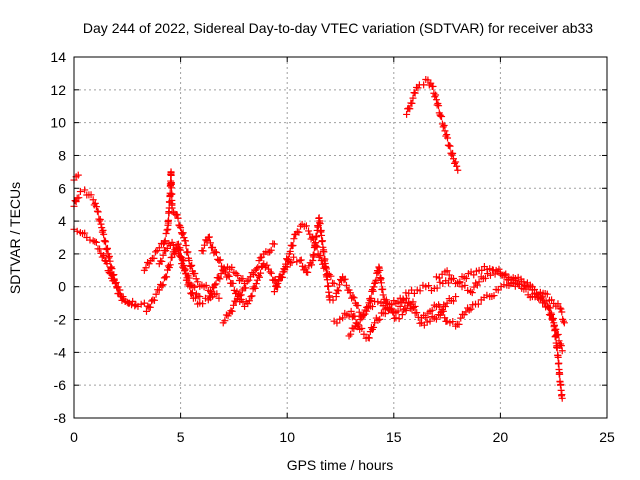 This screenshot has width=640, height=480. Describe the element at coordinates (181, 437) in the screenshot. I see `x-tick-label: 5` at that location.